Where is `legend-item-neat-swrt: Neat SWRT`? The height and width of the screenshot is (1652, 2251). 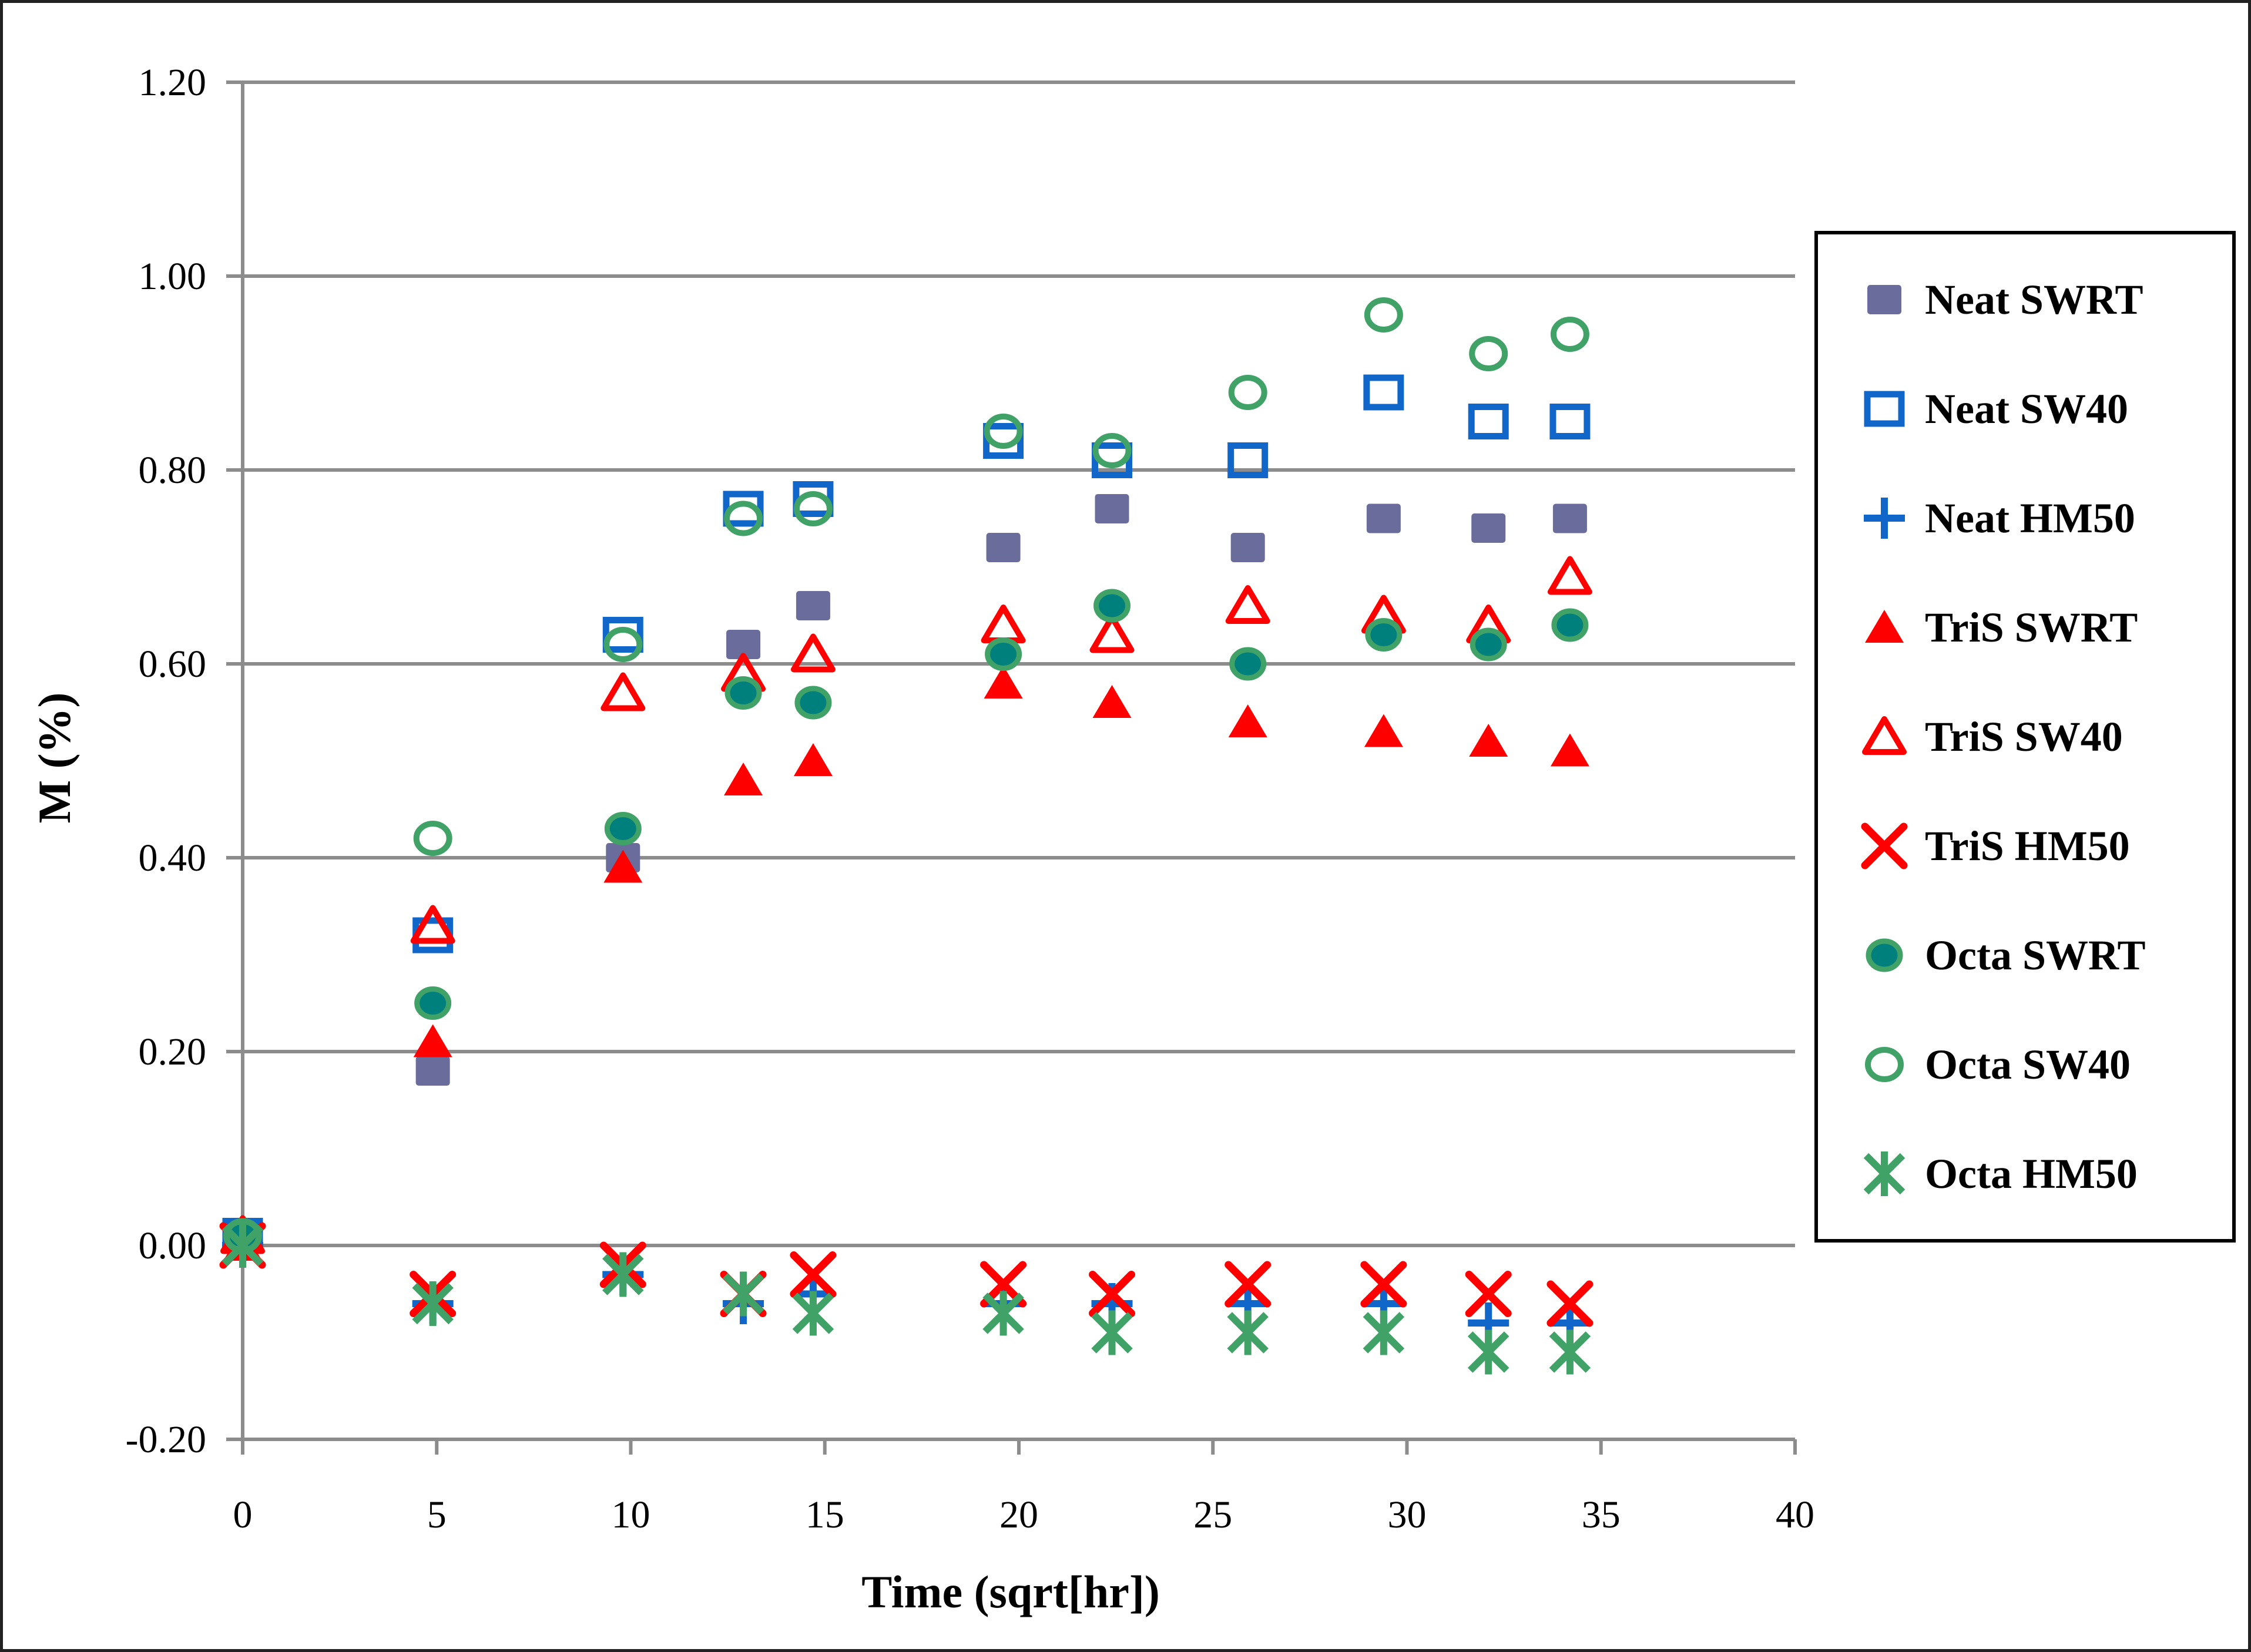 legend-item-neat-swrt: Neat SWRT is located at coordinates (2042, 299).